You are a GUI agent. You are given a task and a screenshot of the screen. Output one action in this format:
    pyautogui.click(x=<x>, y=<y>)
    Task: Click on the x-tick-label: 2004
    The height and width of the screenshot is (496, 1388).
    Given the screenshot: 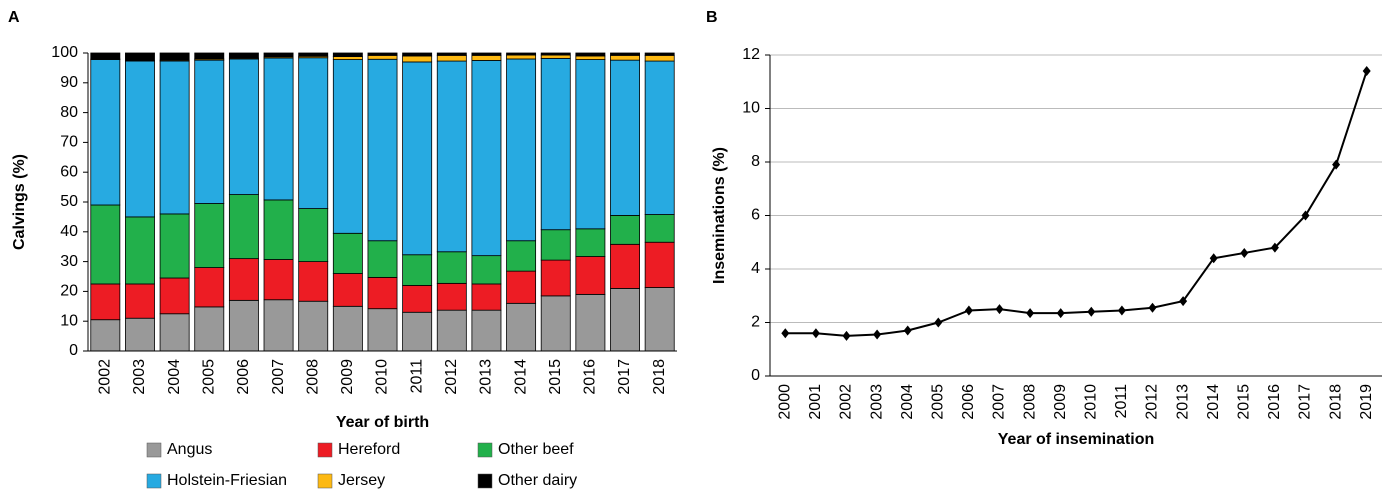 What is the action you would take?
    pyautogui.click(x=174, y=377)
    